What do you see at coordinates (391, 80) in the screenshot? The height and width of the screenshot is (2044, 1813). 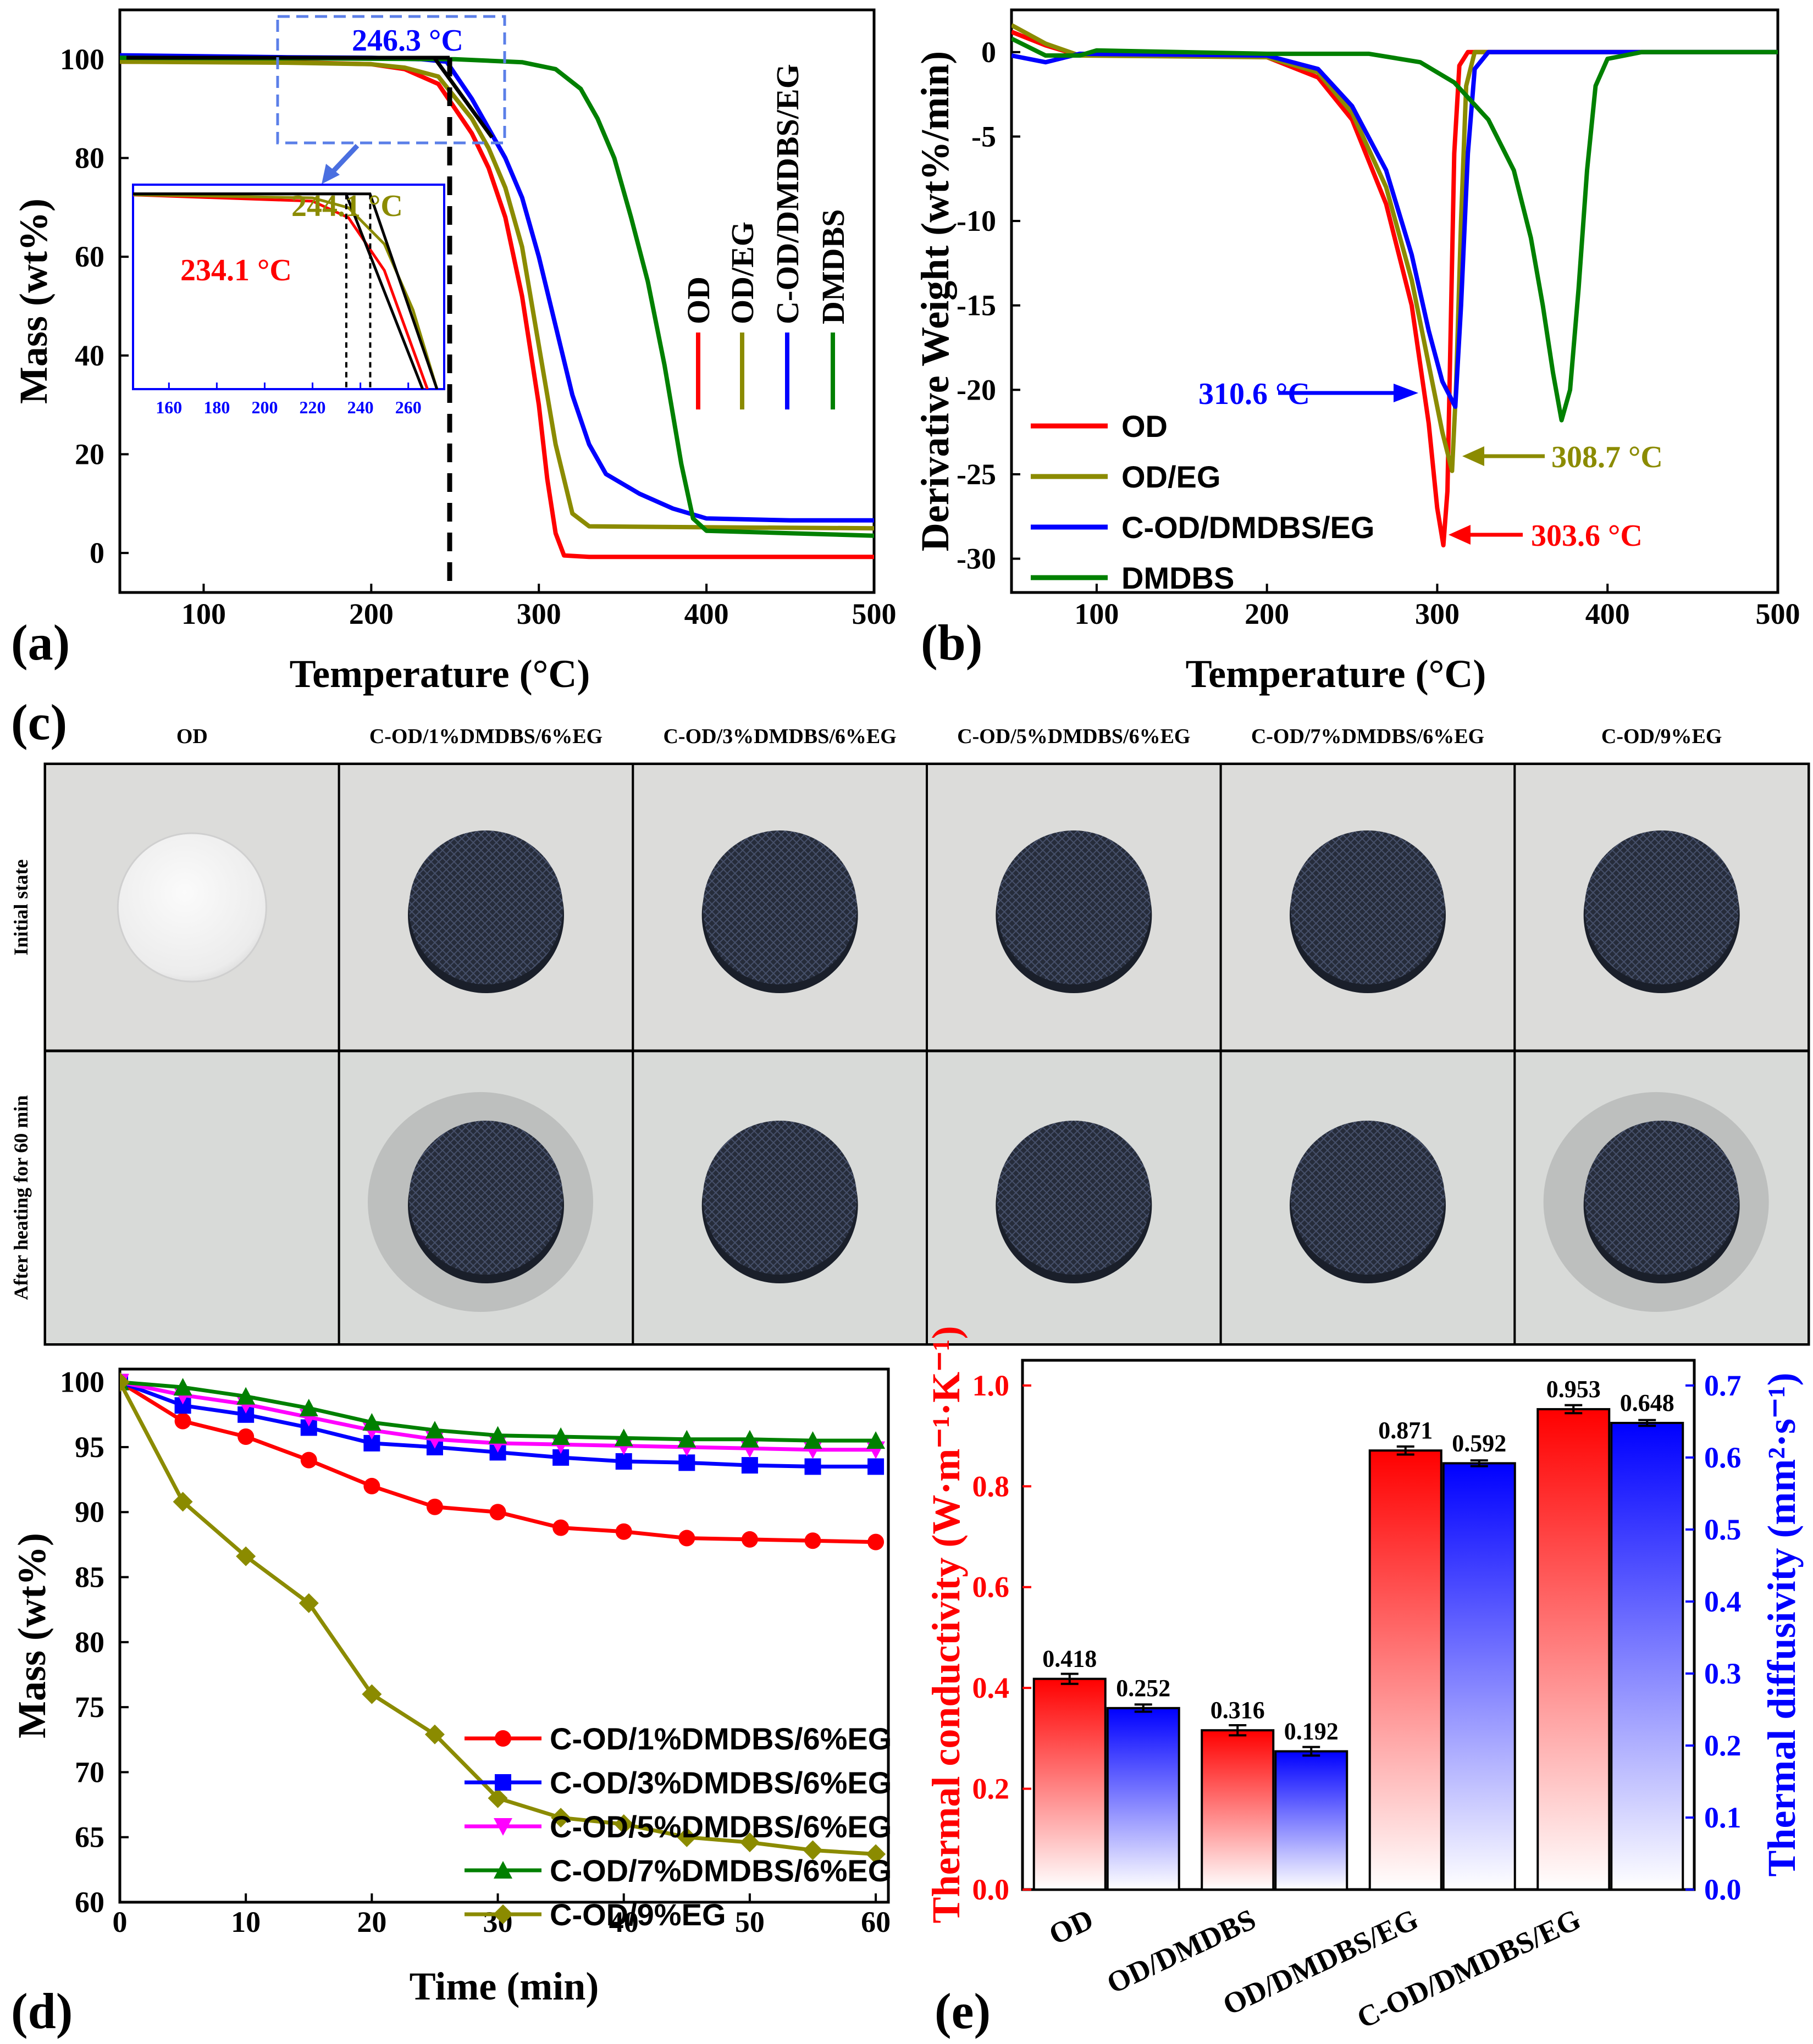 I see `zoom-region-box` at bounding box center [391, 80].